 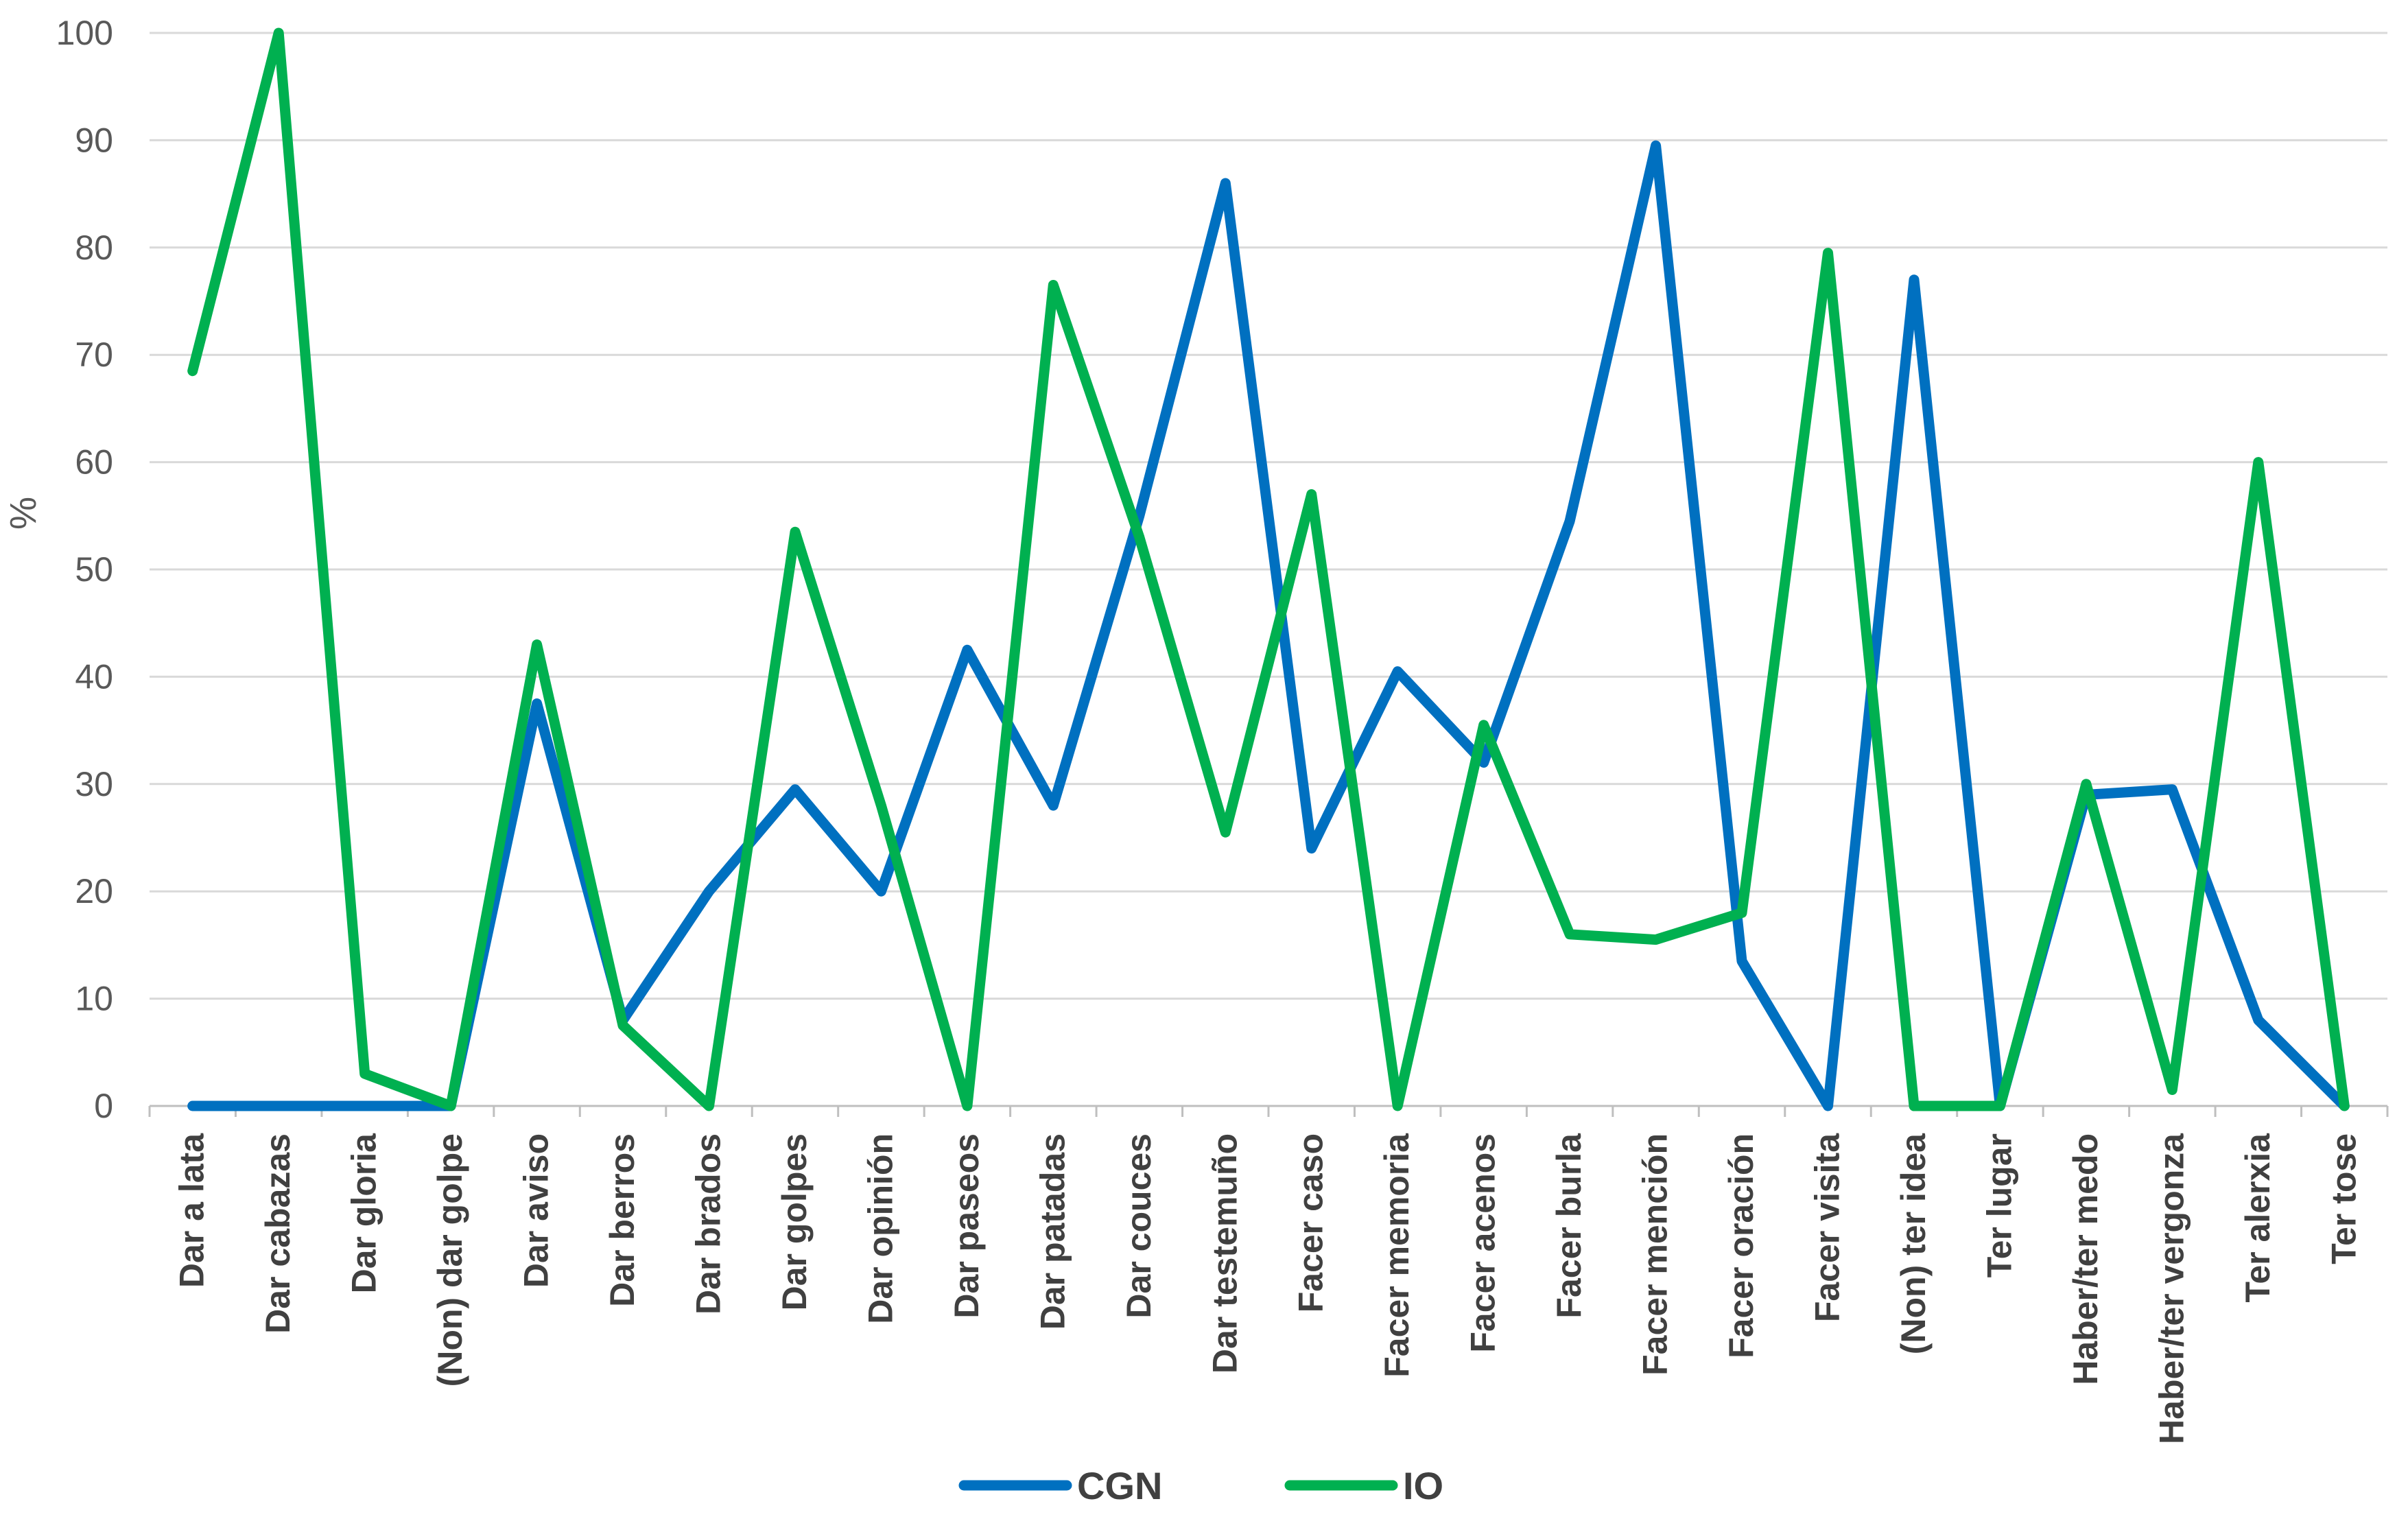 What do you see at coordinates (94, 247) in the screenshot?
I see `y-tick-label: 80` at bounding box center [94, 247].